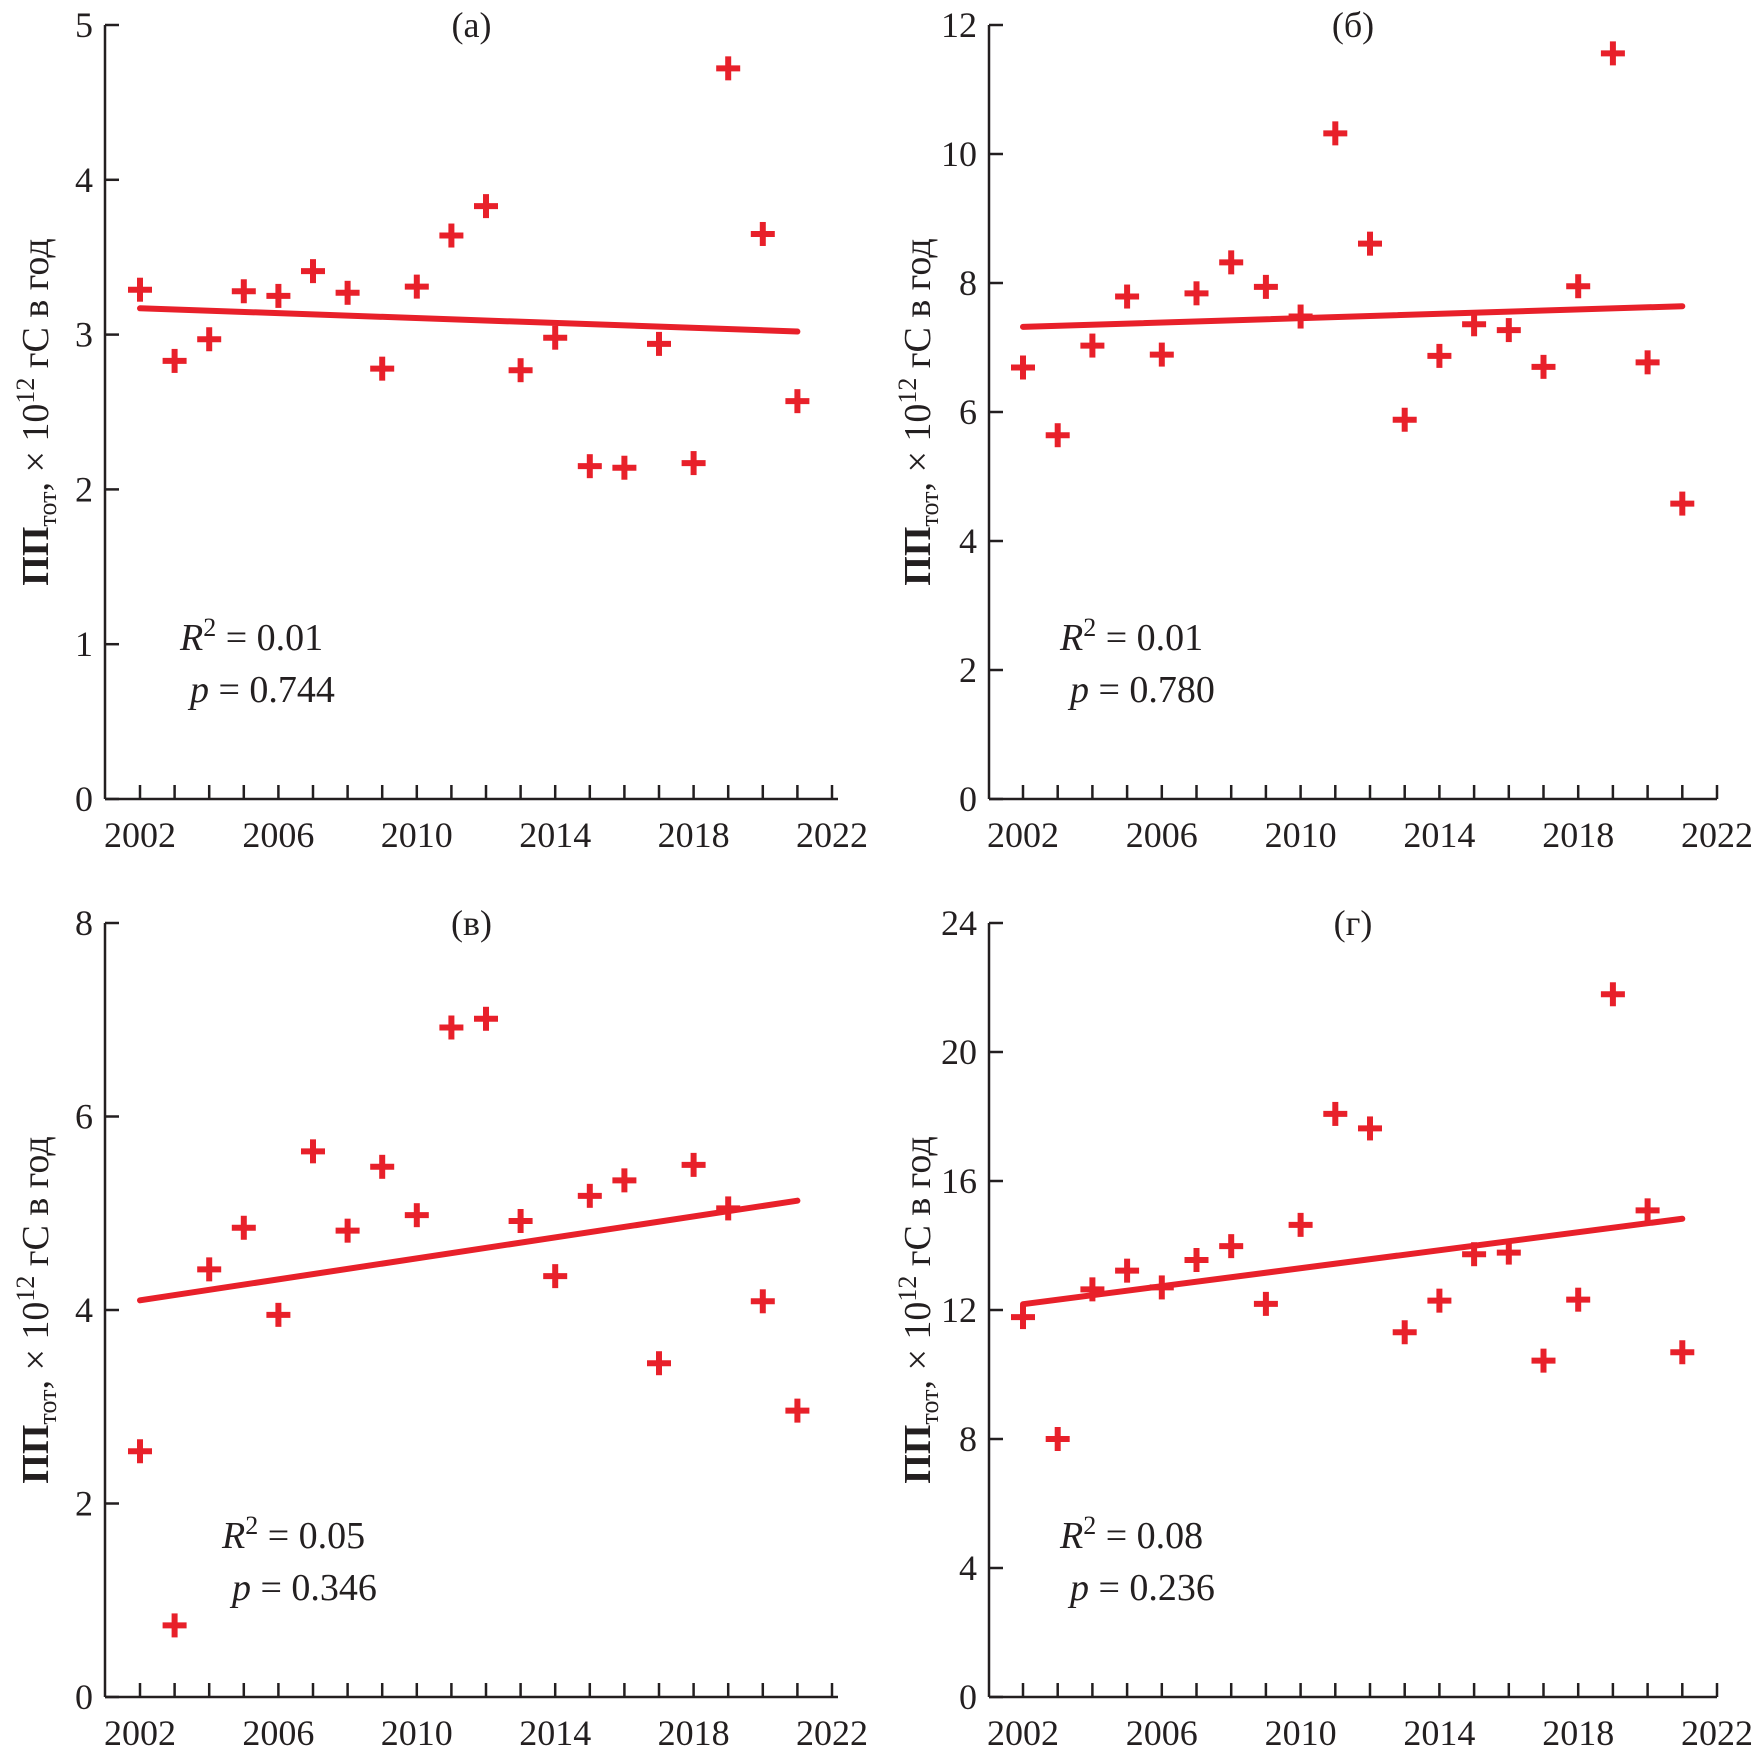  I want to click on y-tick-label: 6, so click(84, 1117).